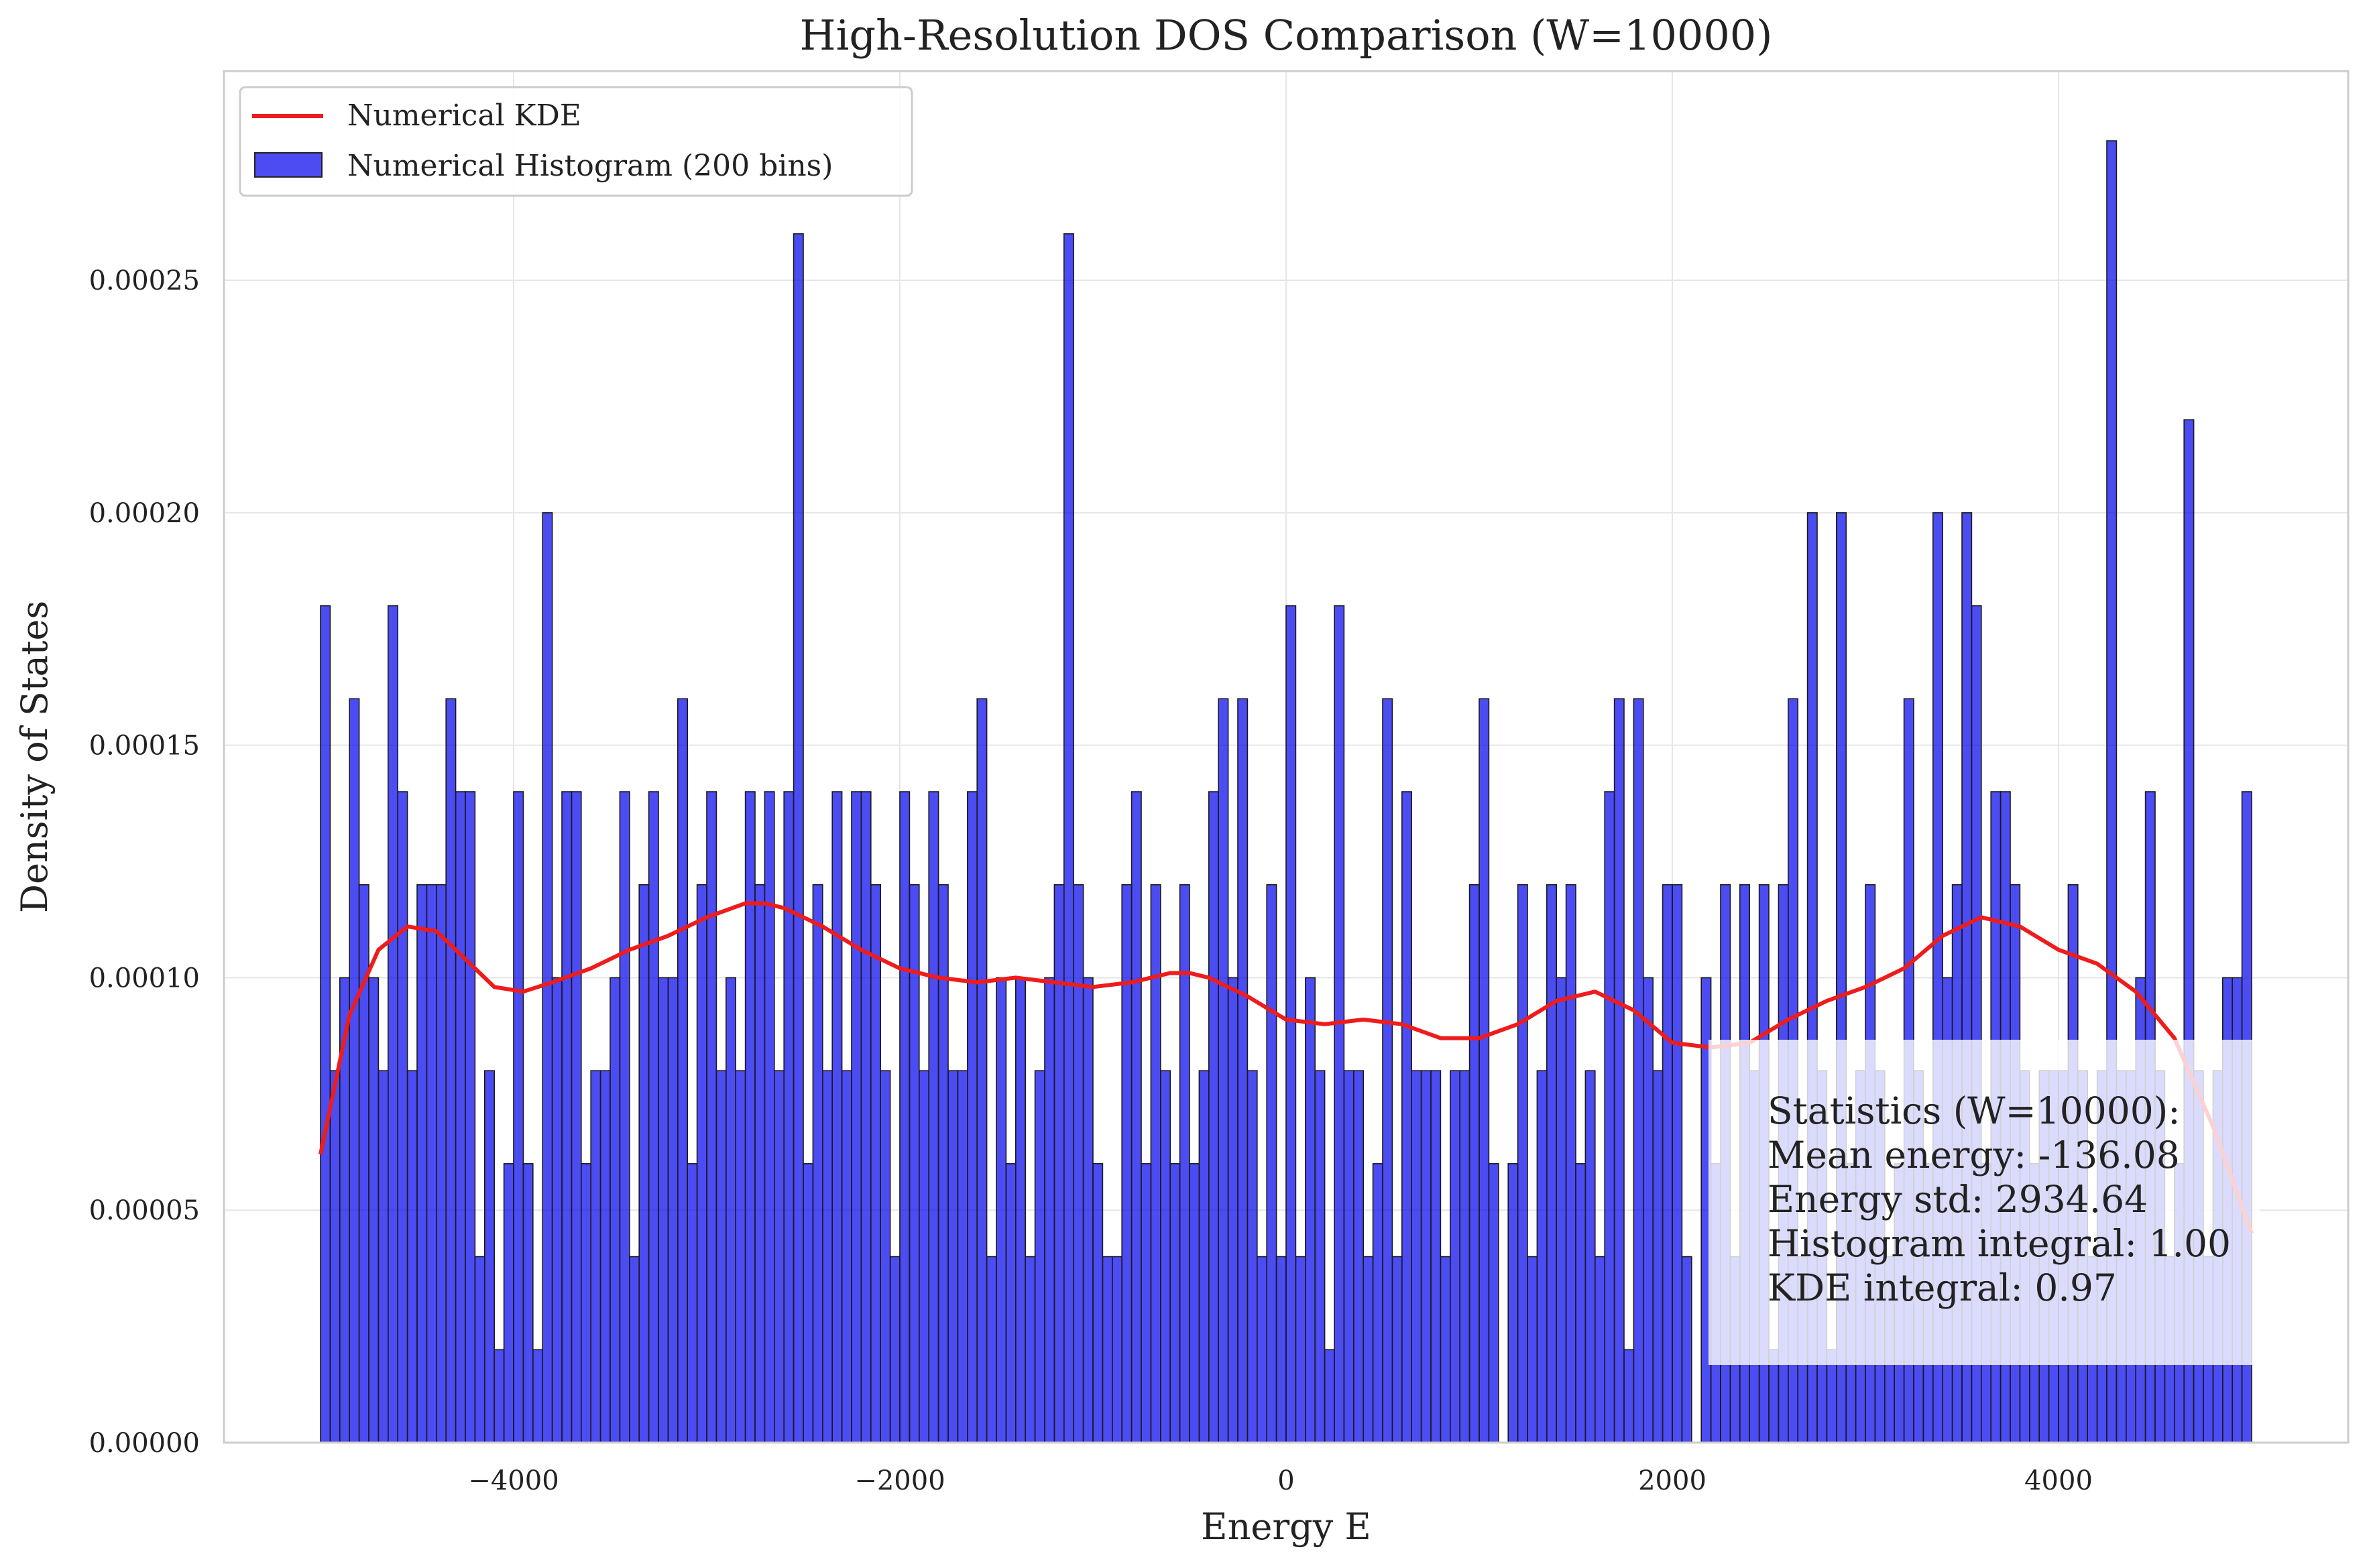 This screenshot has height=1568, width=2371. I want to click on x-tick-label: 4000, so click(2058, 1481).